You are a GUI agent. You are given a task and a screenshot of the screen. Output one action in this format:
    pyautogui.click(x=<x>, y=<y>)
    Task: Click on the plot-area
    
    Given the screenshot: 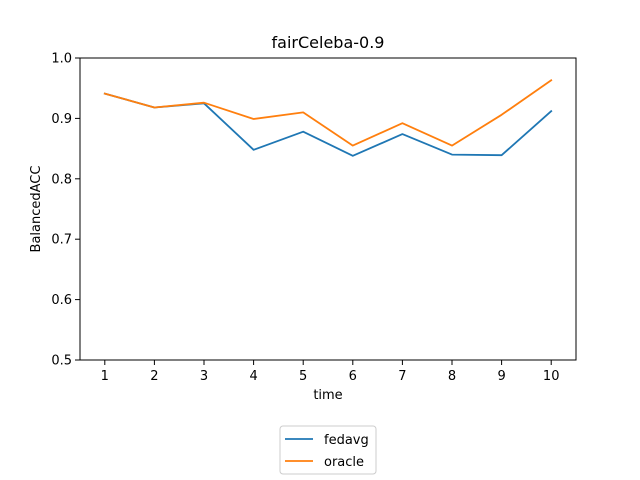 What is the action you would take?
    pyautogui.click(x=328, y=118)
    